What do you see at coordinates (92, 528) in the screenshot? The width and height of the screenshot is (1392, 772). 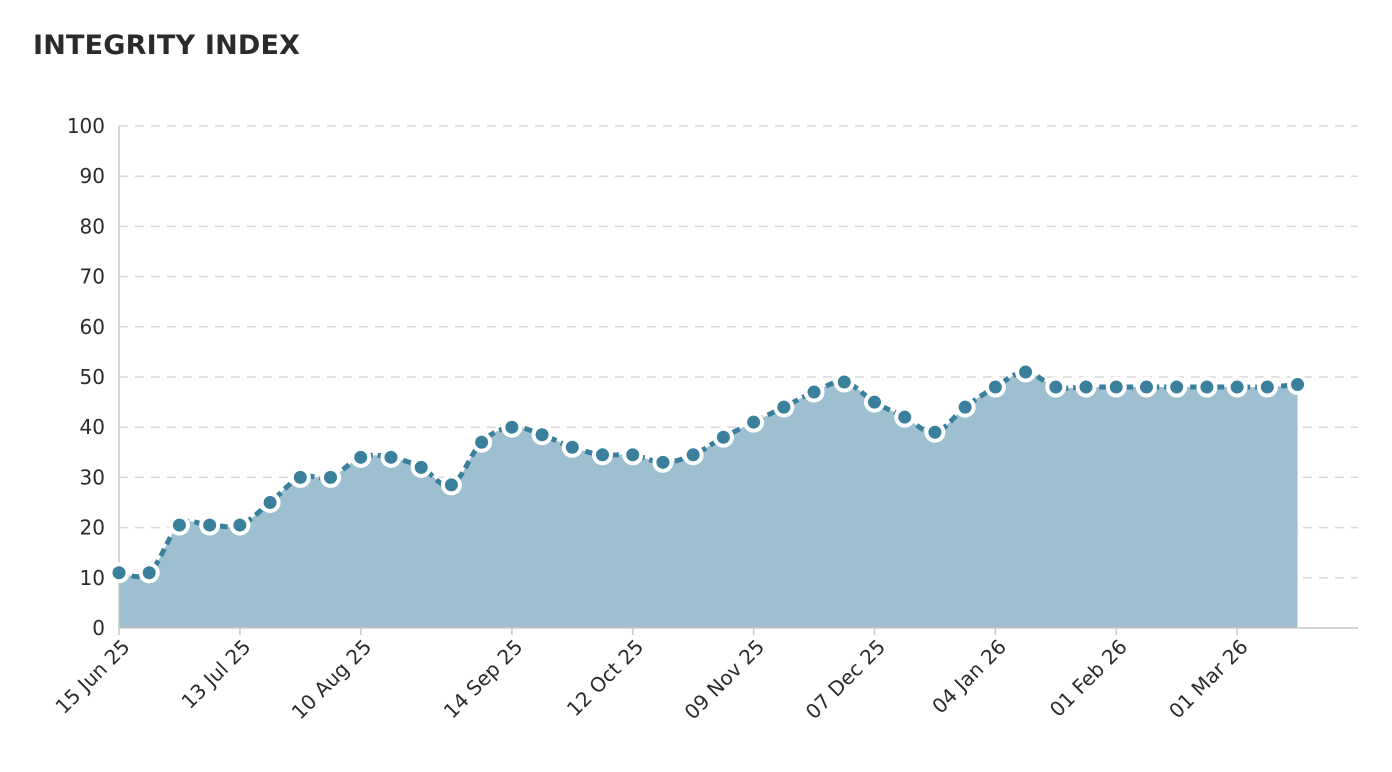 I see `y-tick-label-20: 20` at bounding box center [92, 528].